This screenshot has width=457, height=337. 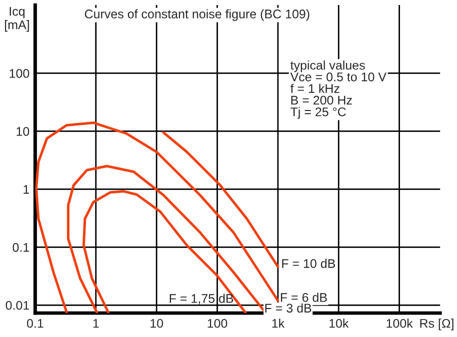 I want to click on annotation: F = 1,75 dB, so click(x=202, y=299).